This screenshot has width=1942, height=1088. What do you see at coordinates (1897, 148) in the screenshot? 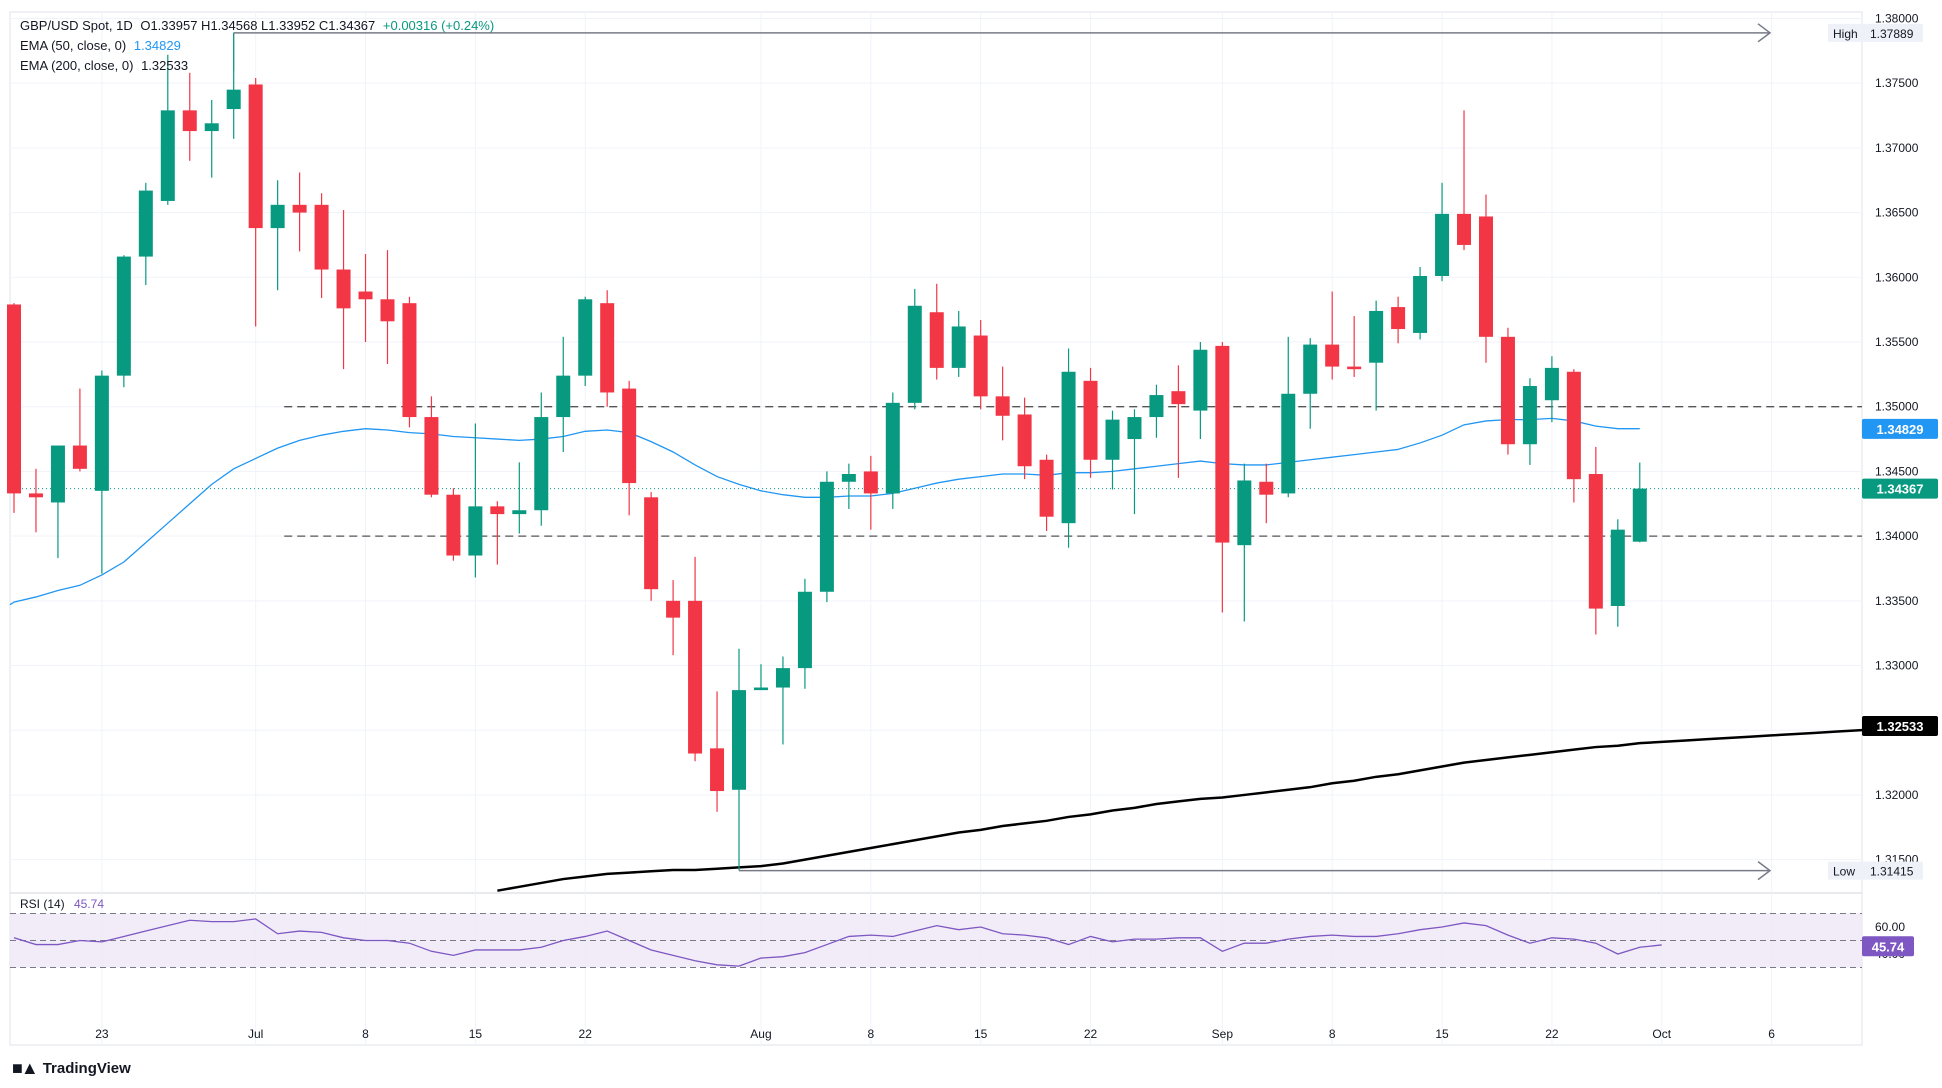
I see `y-tick-label: 1.37000` at bounding box center [1897, 148].